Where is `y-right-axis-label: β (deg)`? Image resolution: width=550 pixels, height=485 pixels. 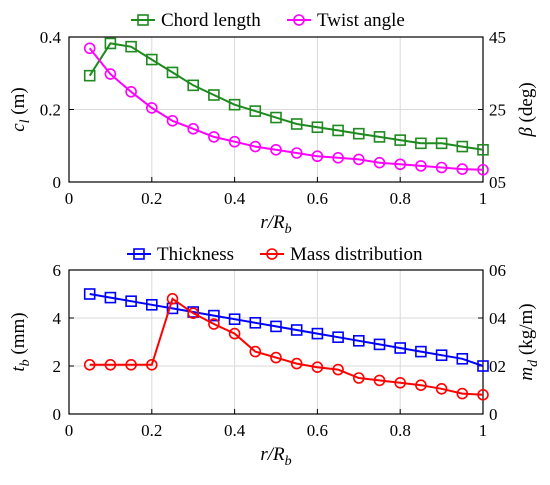 y-right-axis-label: β (deg) is located at coordinates (526, 109).